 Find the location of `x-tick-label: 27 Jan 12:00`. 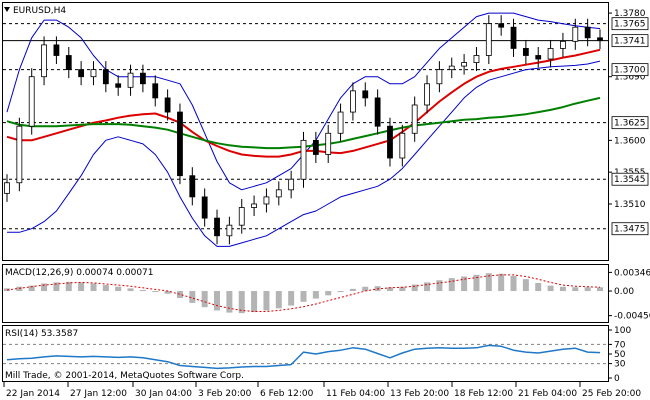

x-tick-label: 27 Jan 12:00 is located at coordinates (98, 394).